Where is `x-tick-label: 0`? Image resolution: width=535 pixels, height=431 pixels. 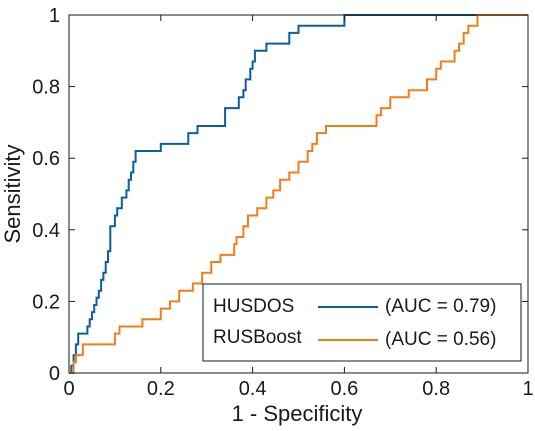 x-tick-label: 0 is located at coordinates (68, 389).